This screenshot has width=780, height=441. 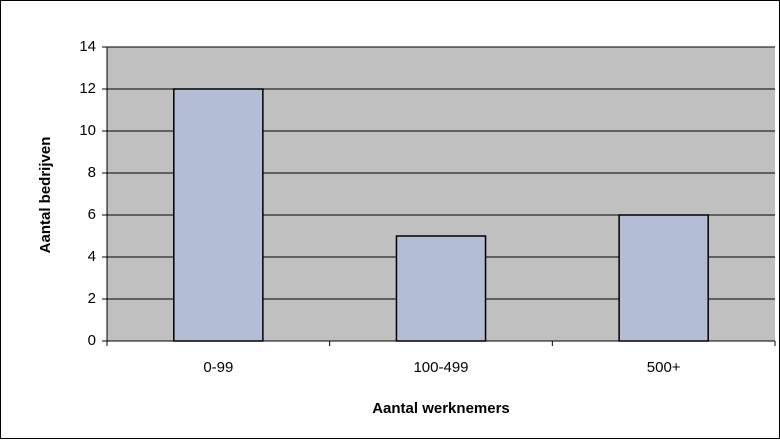 I want to click on x-tick-label: 100-499, so click(x=440, y=367).